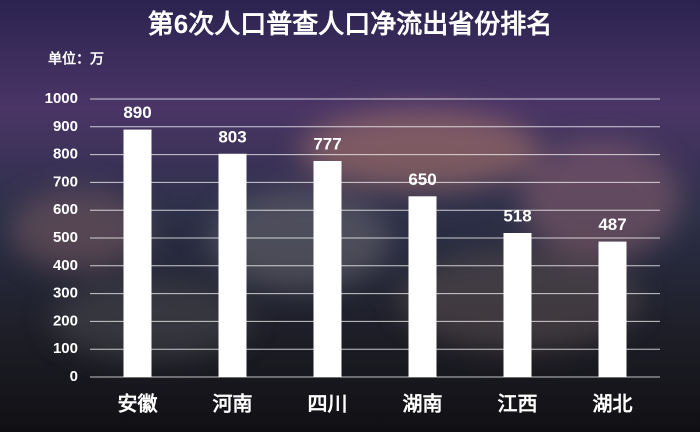 The height and width of the screenshot is (432, 700). I want to click on y-tick-label: 300, so click(65, 293).